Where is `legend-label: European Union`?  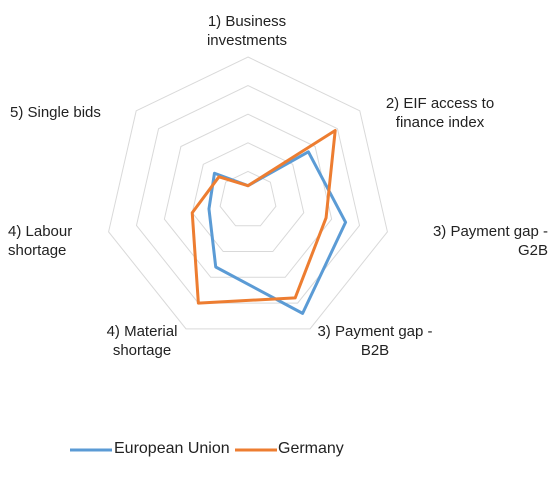
legend-label: European Union is located at coordinates (172, 448).